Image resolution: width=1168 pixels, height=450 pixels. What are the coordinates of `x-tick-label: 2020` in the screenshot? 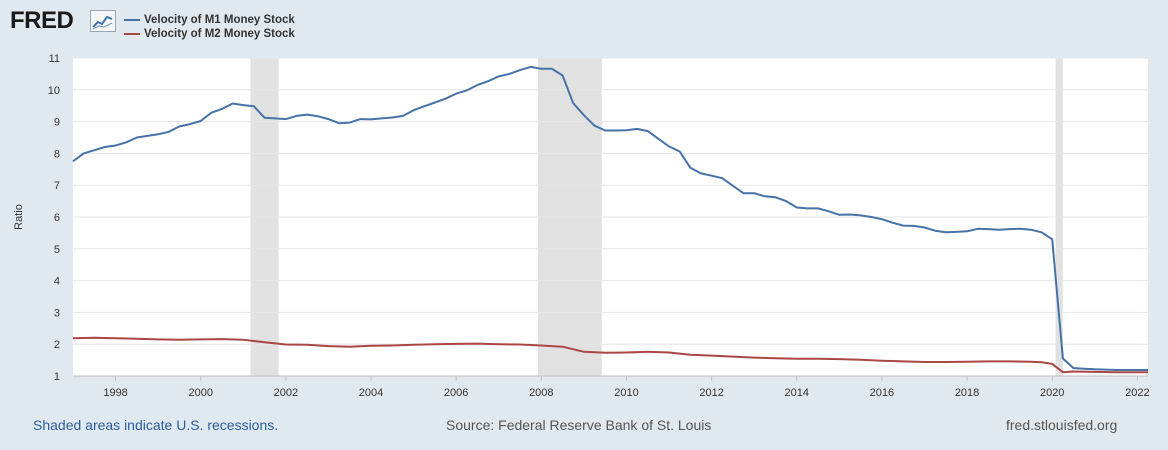 It's located at (1052, 393).